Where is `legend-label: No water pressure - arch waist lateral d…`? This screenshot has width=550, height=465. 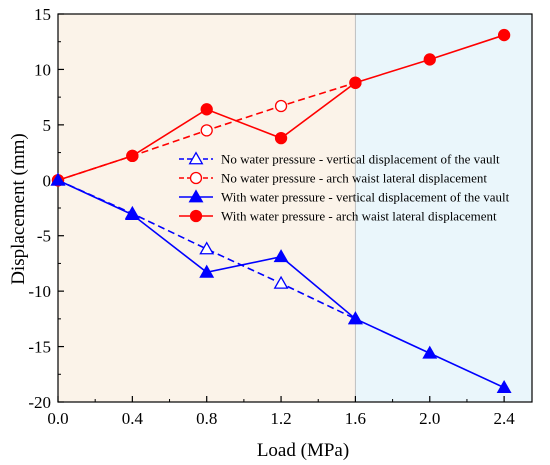 legend-label: No water pressure - arch waist lateral d… is located at coordinates (354, 178).